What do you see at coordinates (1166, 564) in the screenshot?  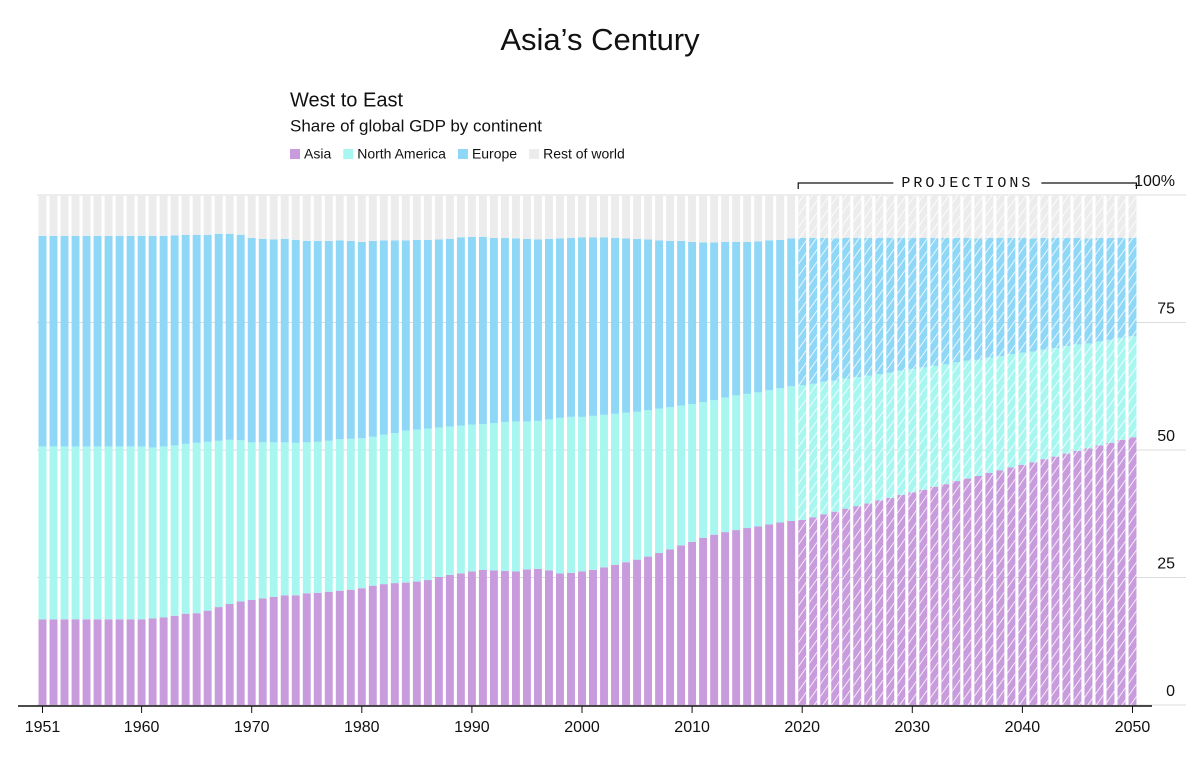 I see `y-tick-label: 25` at bounding box center [1166, 564].